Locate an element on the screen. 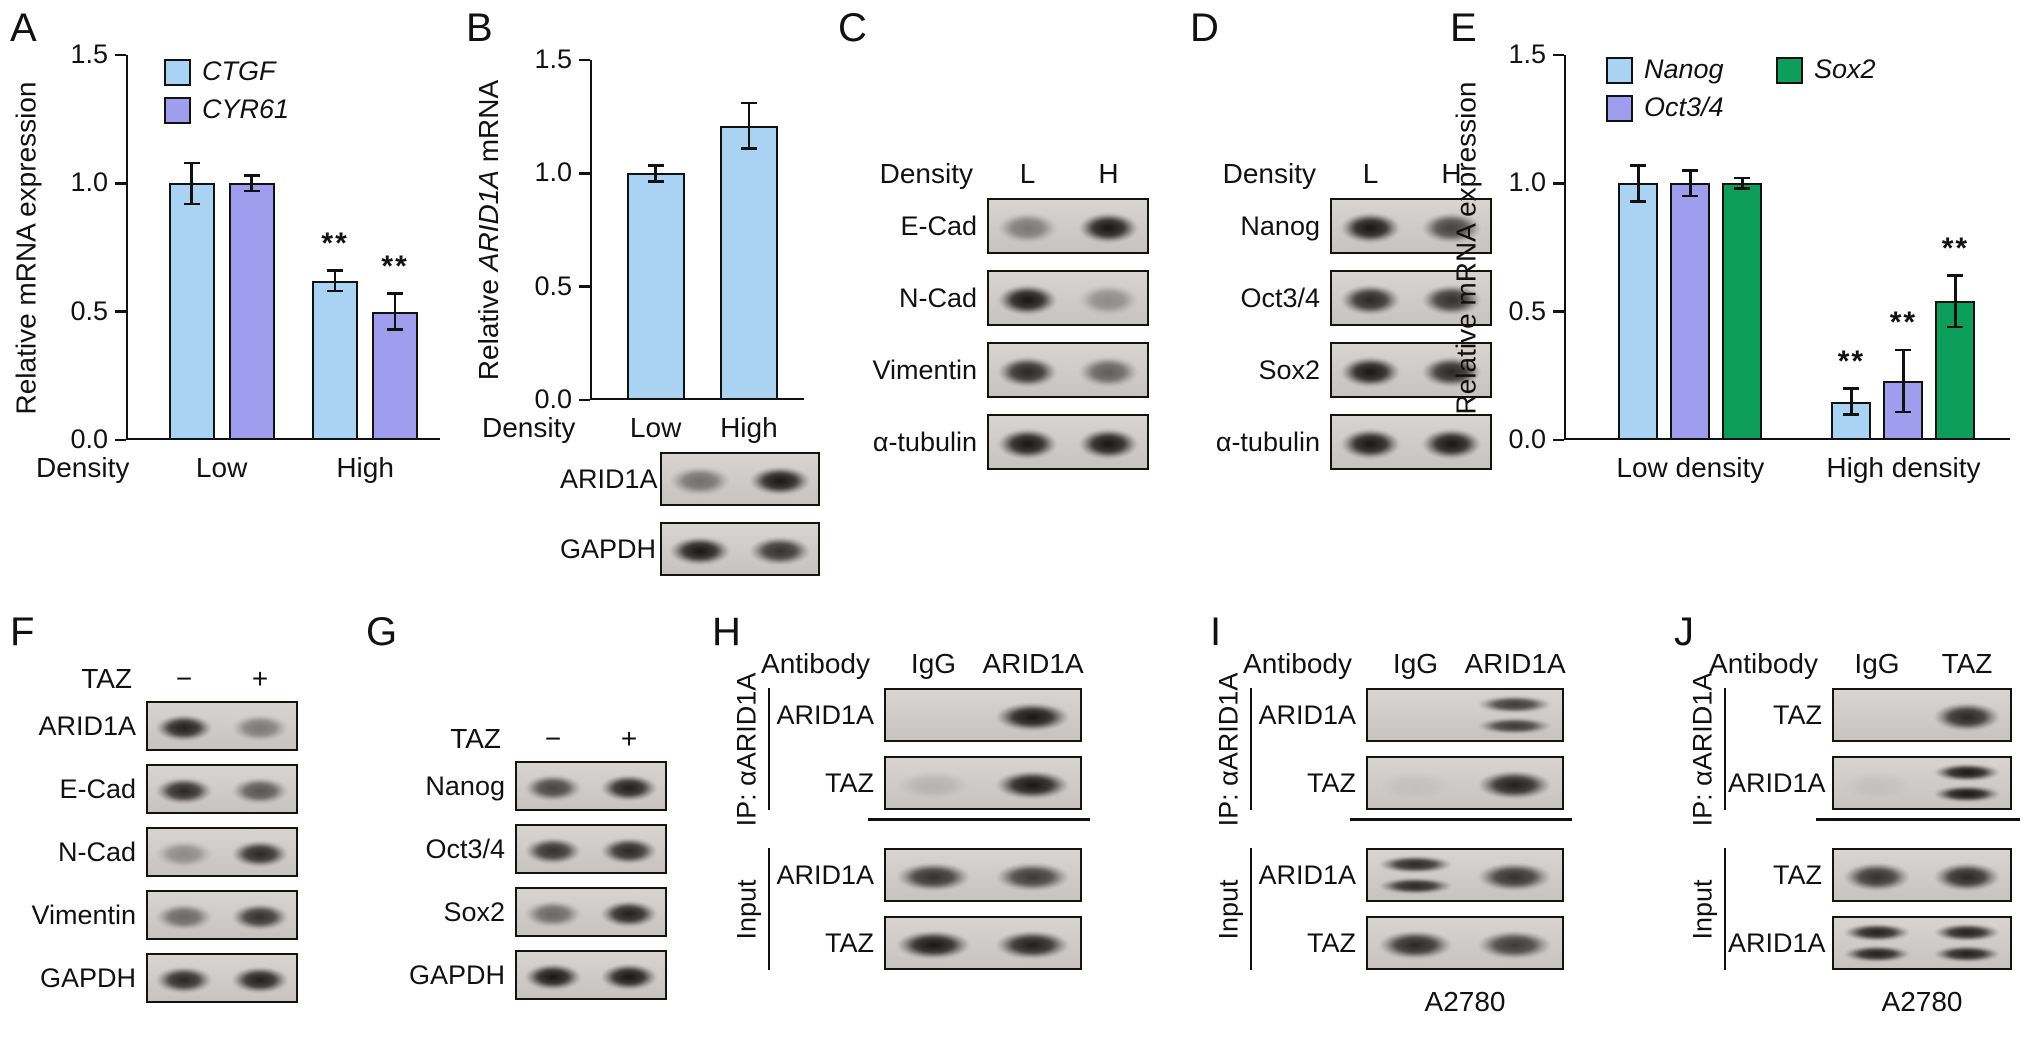 This screenshot has width=2032, height=1054. ip-section-label: IP: αARID1A is located at coordinates (1229, 749).